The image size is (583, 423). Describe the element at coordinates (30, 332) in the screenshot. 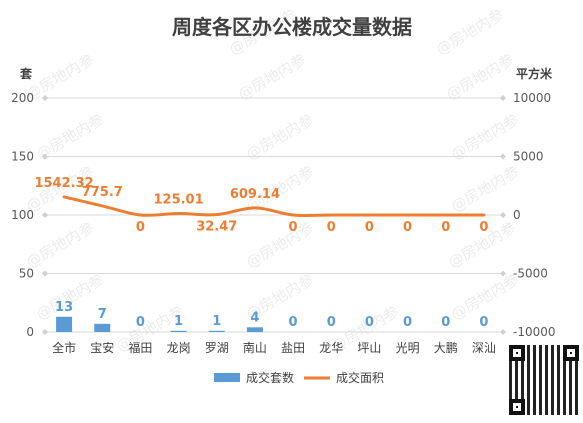

I see `y-left-tick-label: 0` at that location.